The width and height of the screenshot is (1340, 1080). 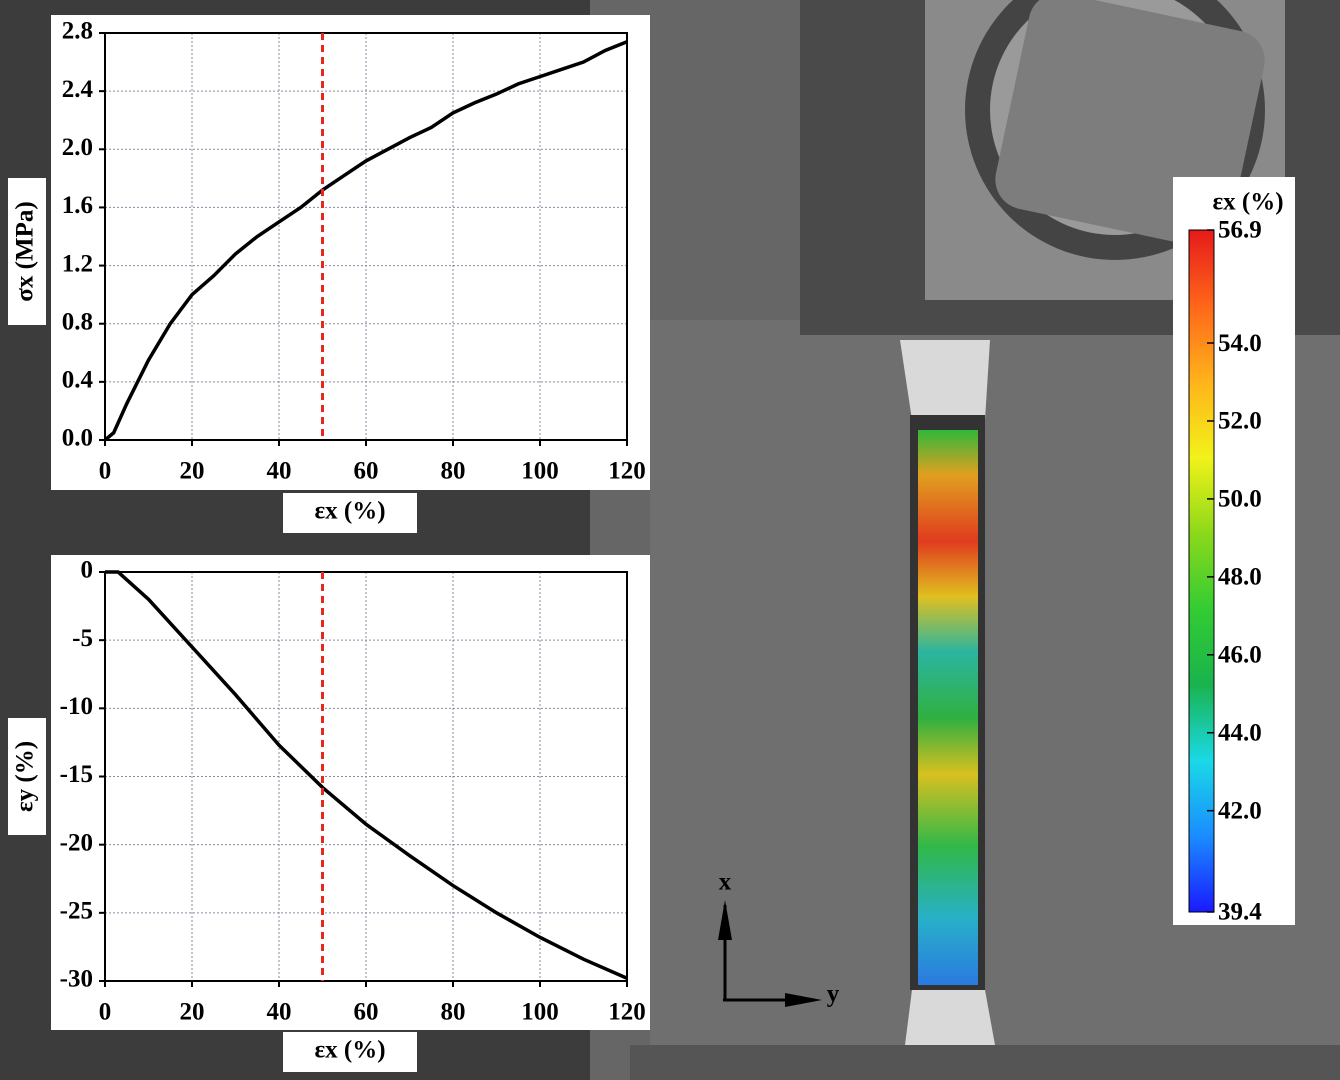 I want to click on y-axis-label: εy (%), so click(x=25, y=776).